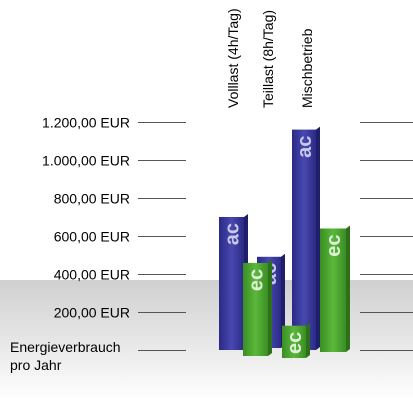  Describe the element at coordinates (92, 313) in the screenshot. I see `y-tick-label: 200,00 EUR` at that location.